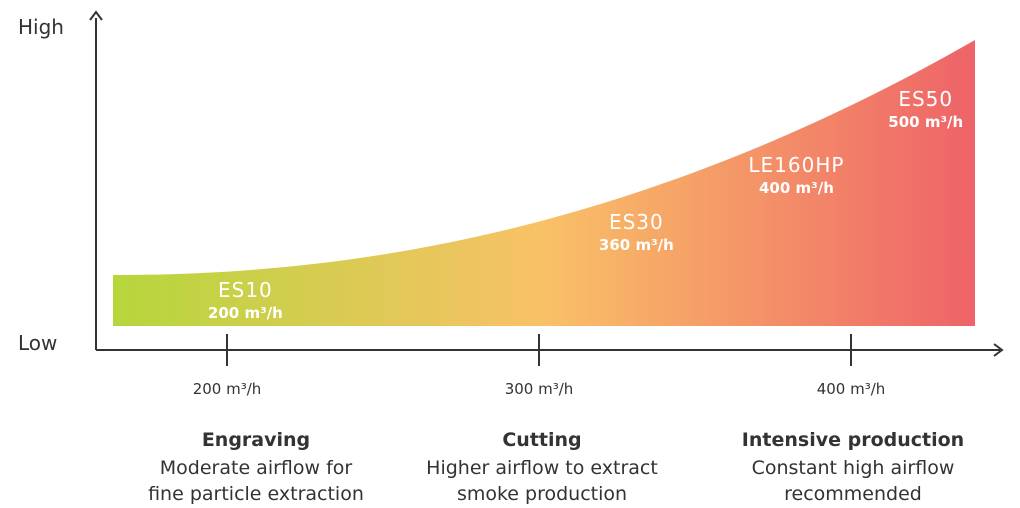 Image resolution: width=1020 pixels, height=508 pixels. I want to click on category-description-line: Higher airflow to extract, so click(542, 468).